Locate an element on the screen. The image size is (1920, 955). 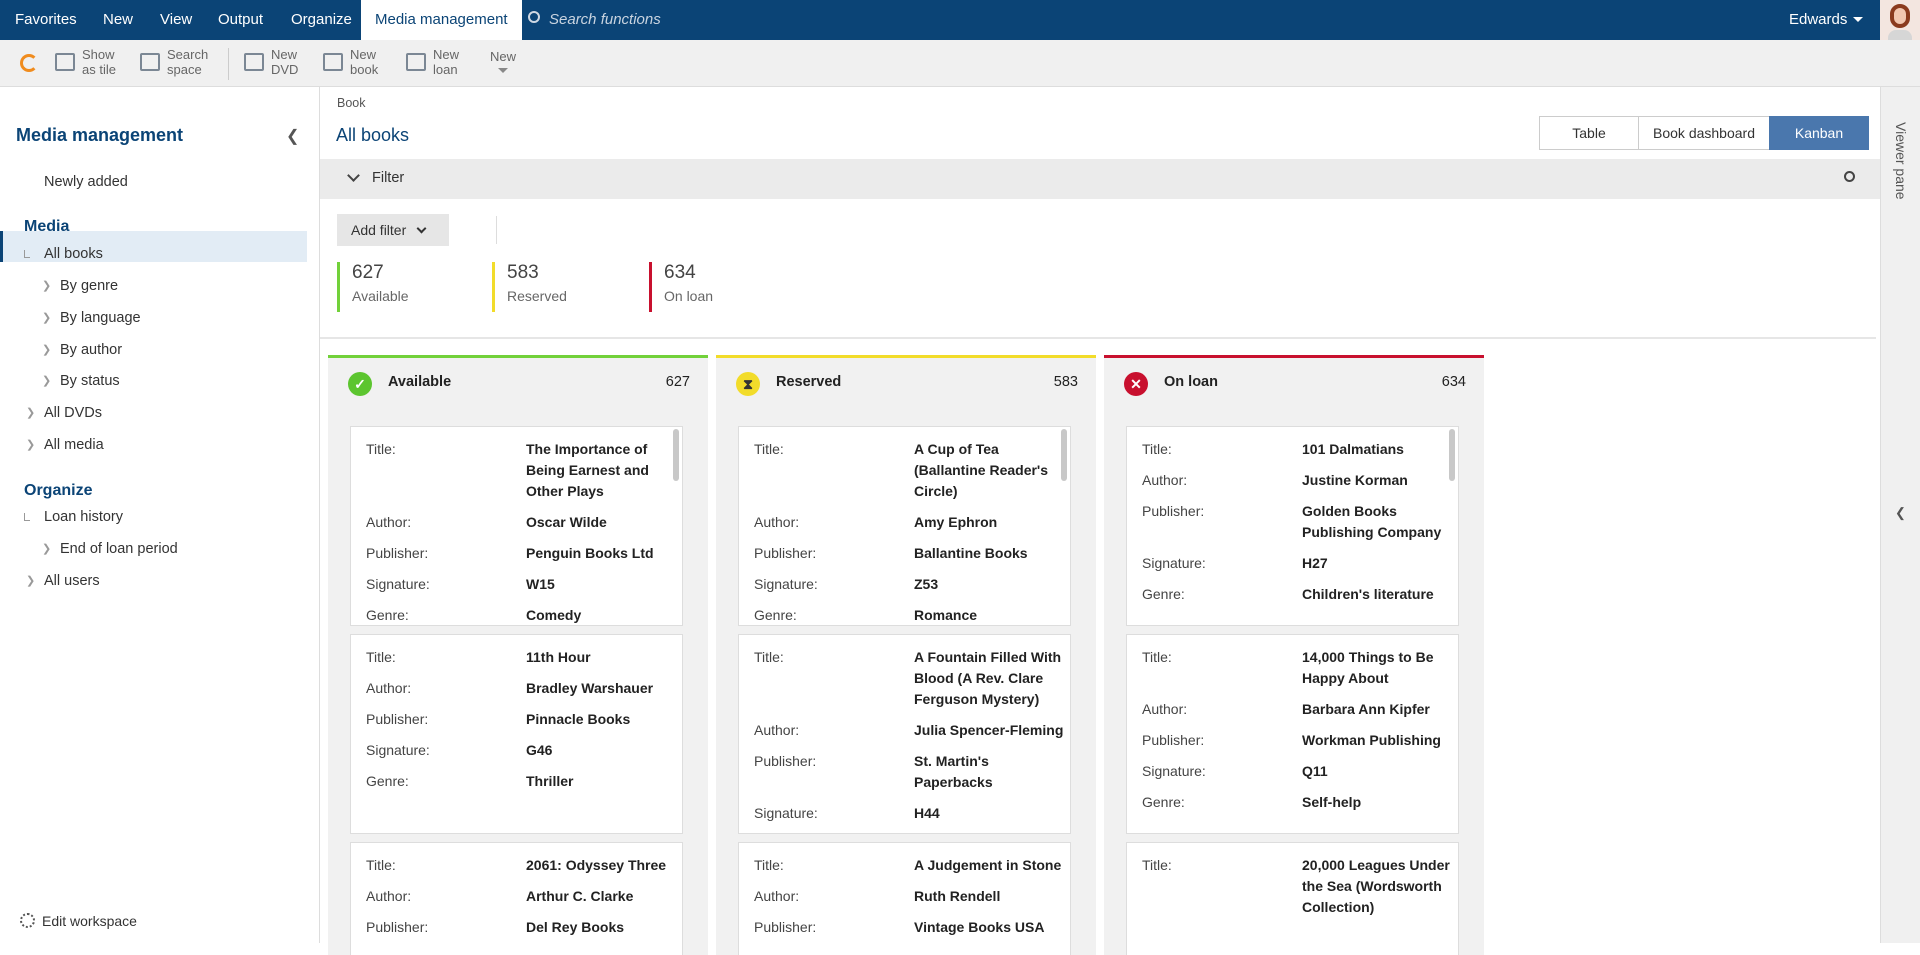
toolbar-button: New is located at coordinates (530, 63).